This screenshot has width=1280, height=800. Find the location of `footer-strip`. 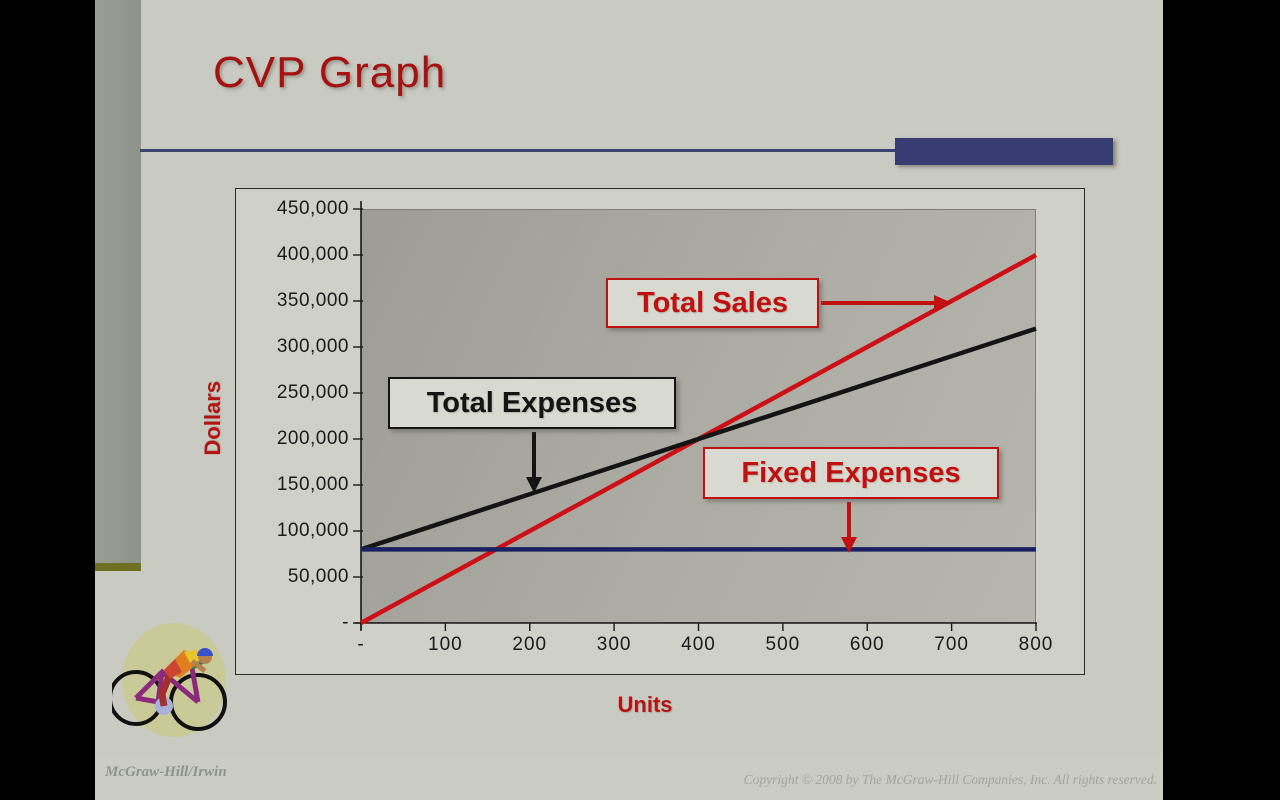

footer-strip is located at coordinates (629, 778).